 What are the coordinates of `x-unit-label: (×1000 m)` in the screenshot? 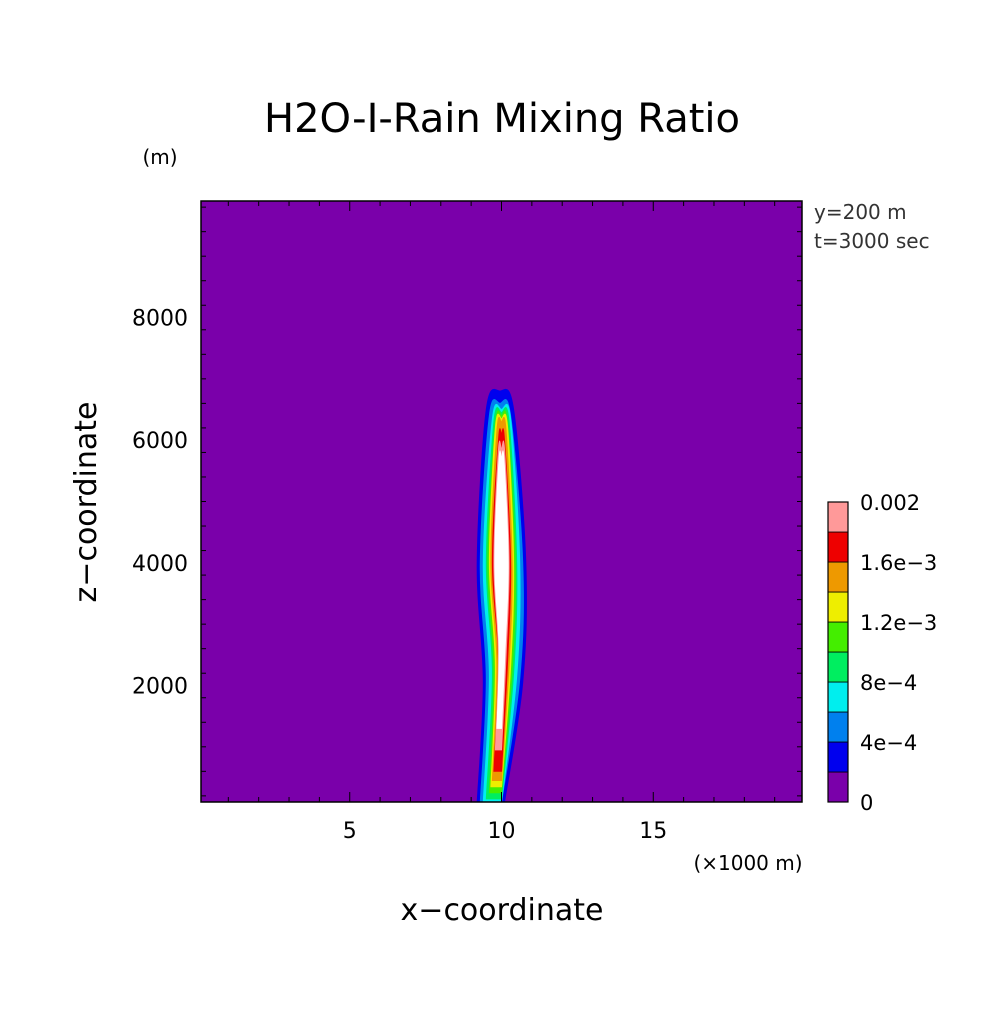 It's located at (747, 863).